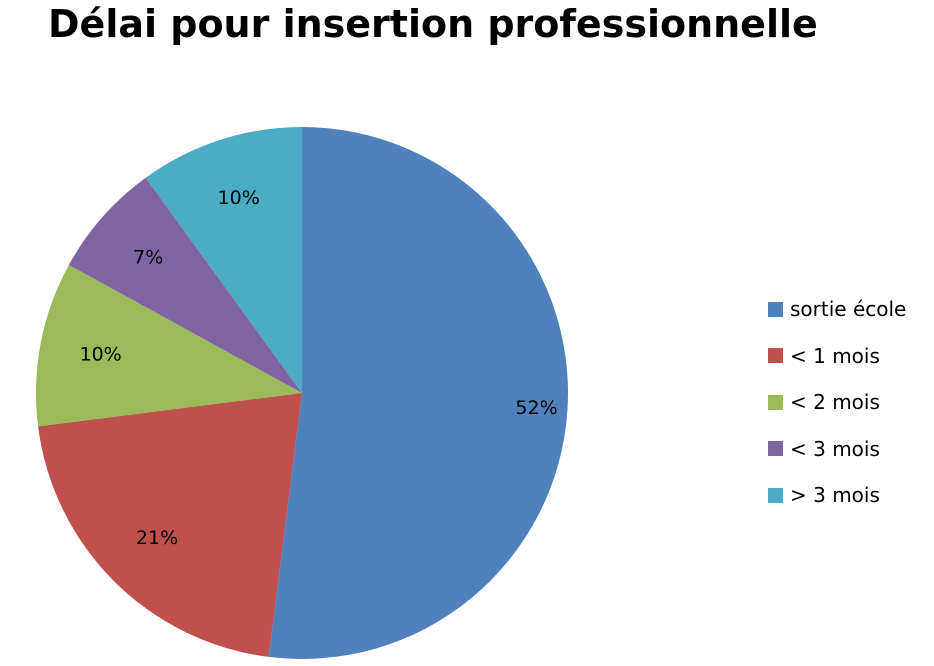 The image size is (934, 666). I want to click on chart-title: Délai pour insertion professionnelle, so click(433, 24).